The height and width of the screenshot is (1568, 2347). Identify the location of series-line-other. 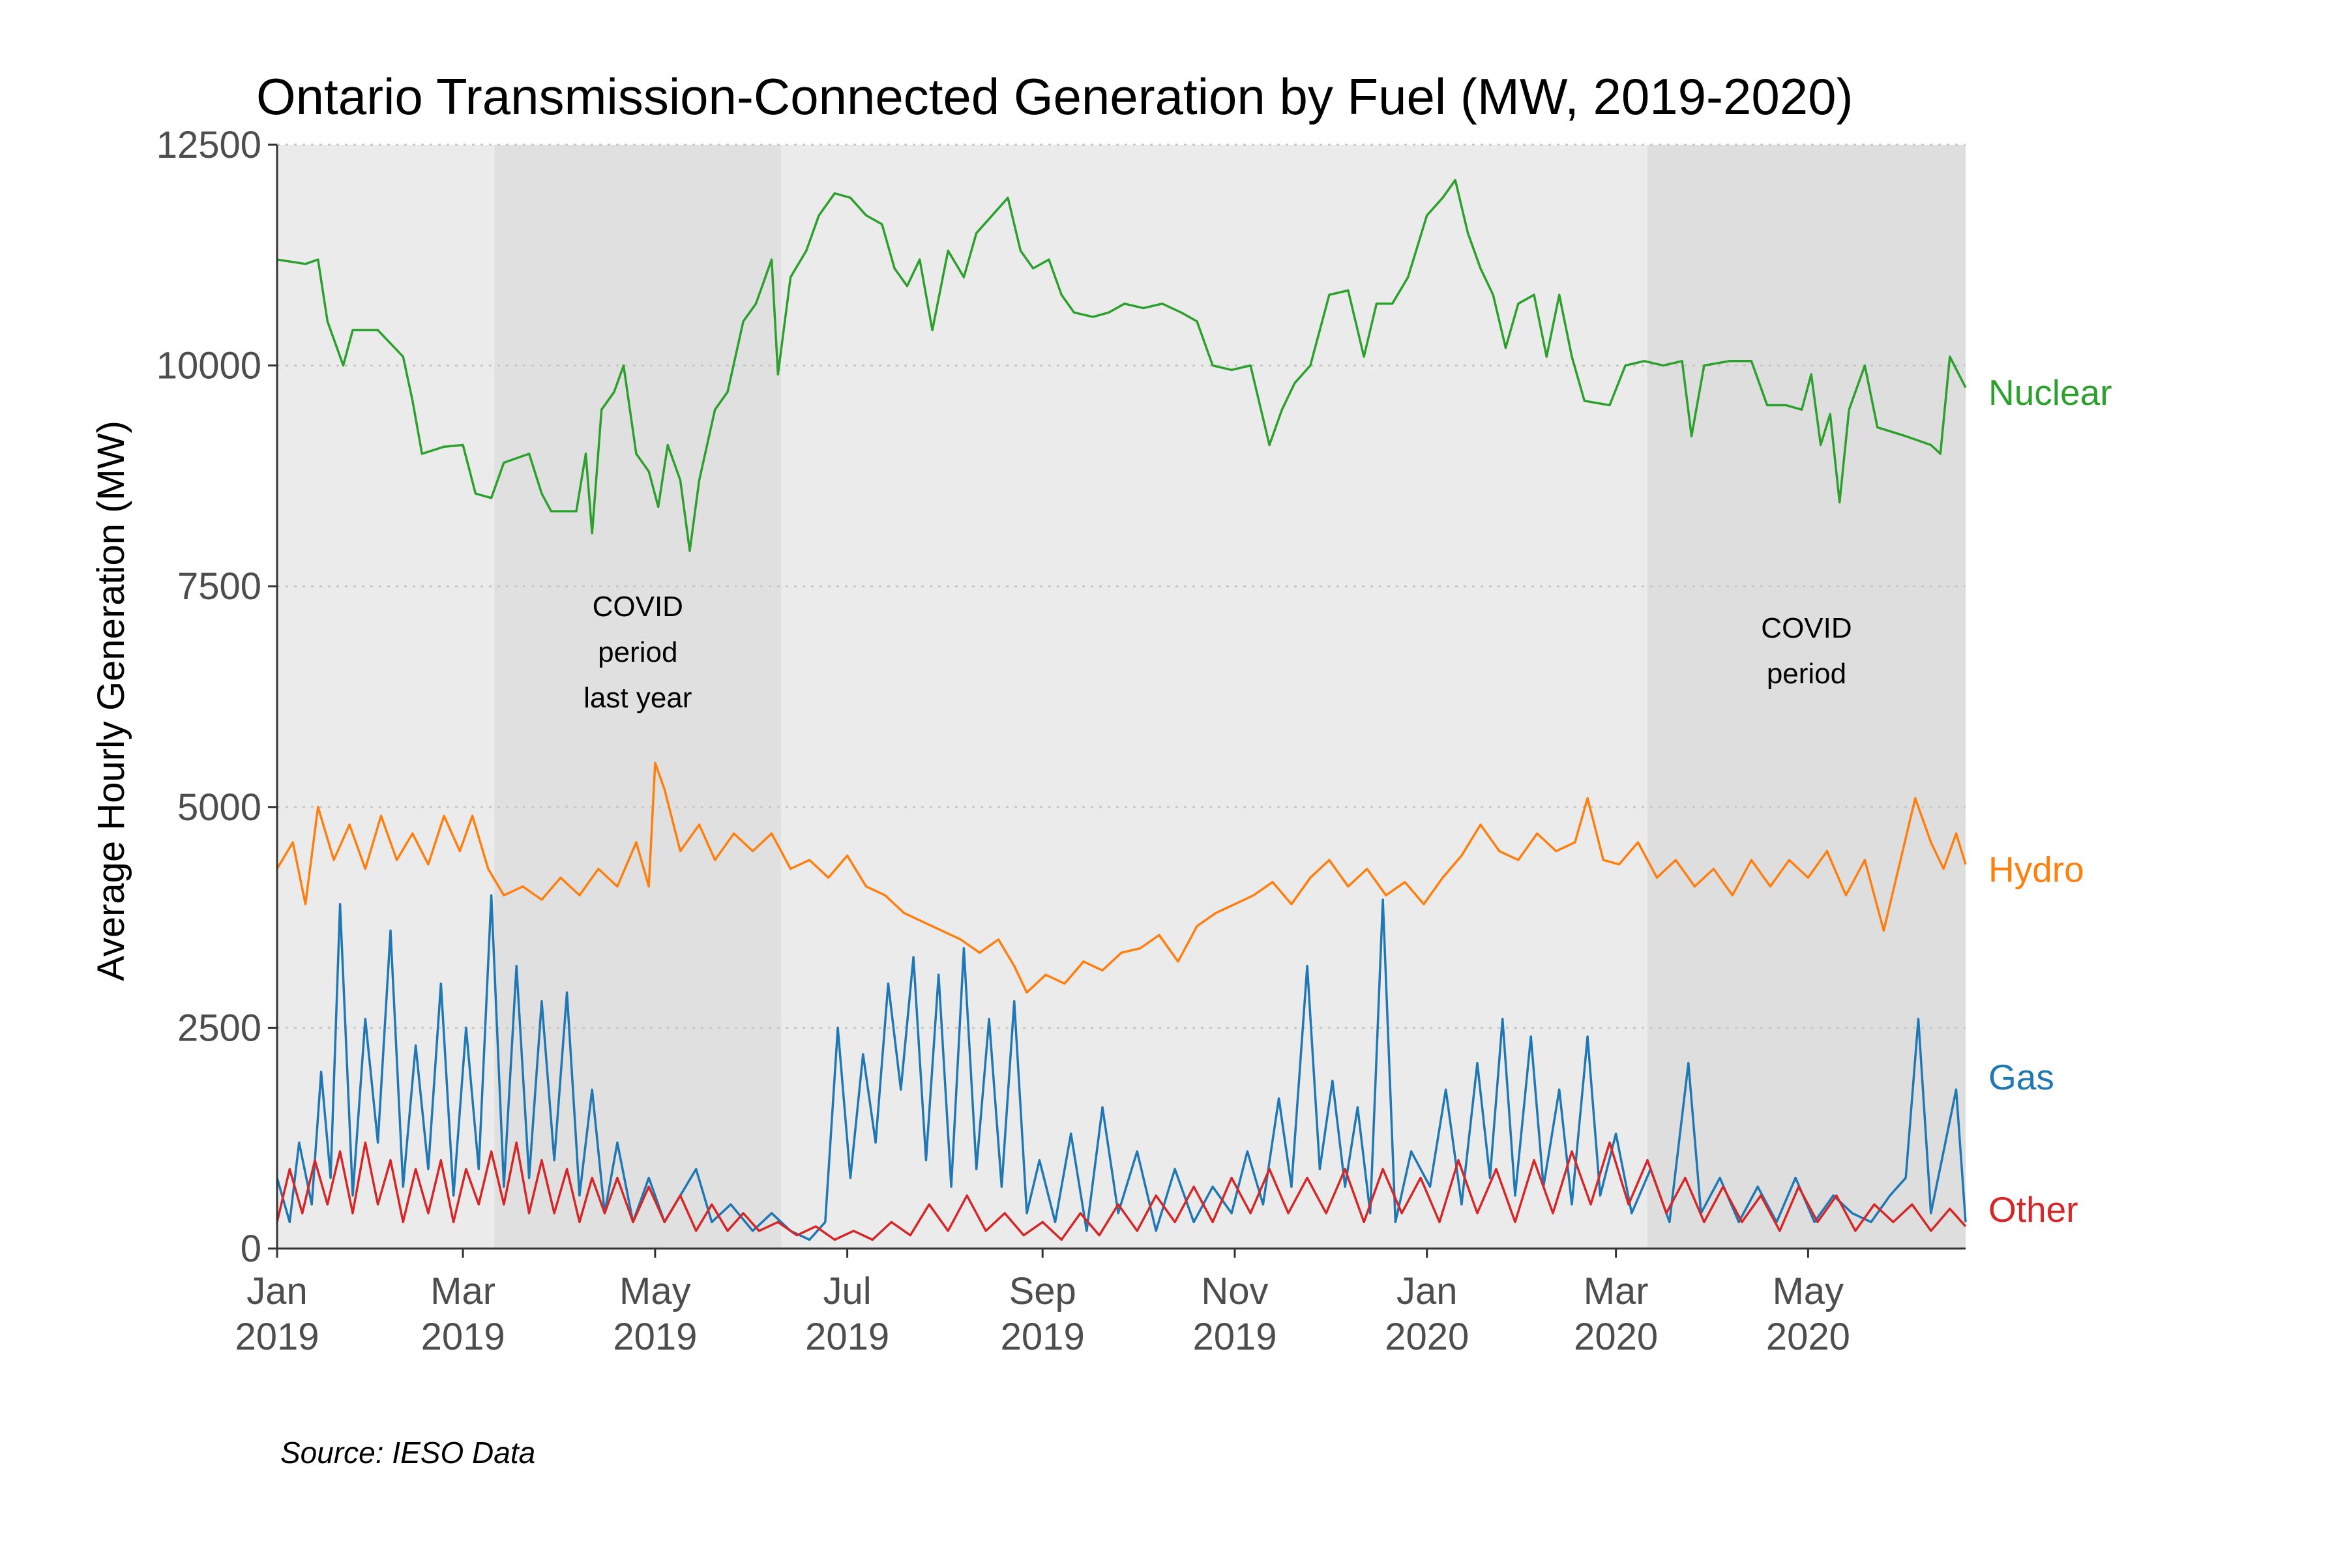
(1121, 1191).